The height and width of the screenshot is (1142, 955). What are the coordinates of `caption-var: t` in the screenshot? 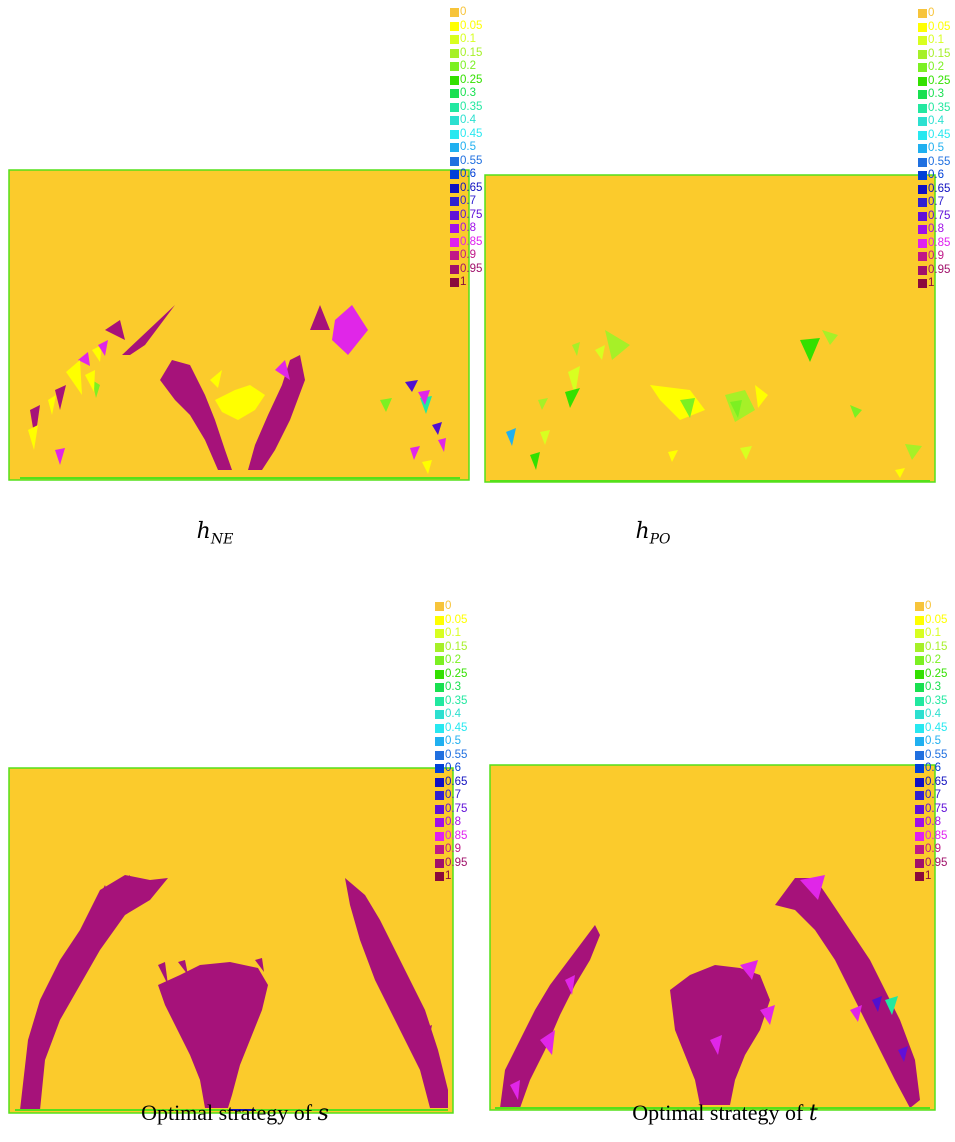 It's located at (813, 1113).